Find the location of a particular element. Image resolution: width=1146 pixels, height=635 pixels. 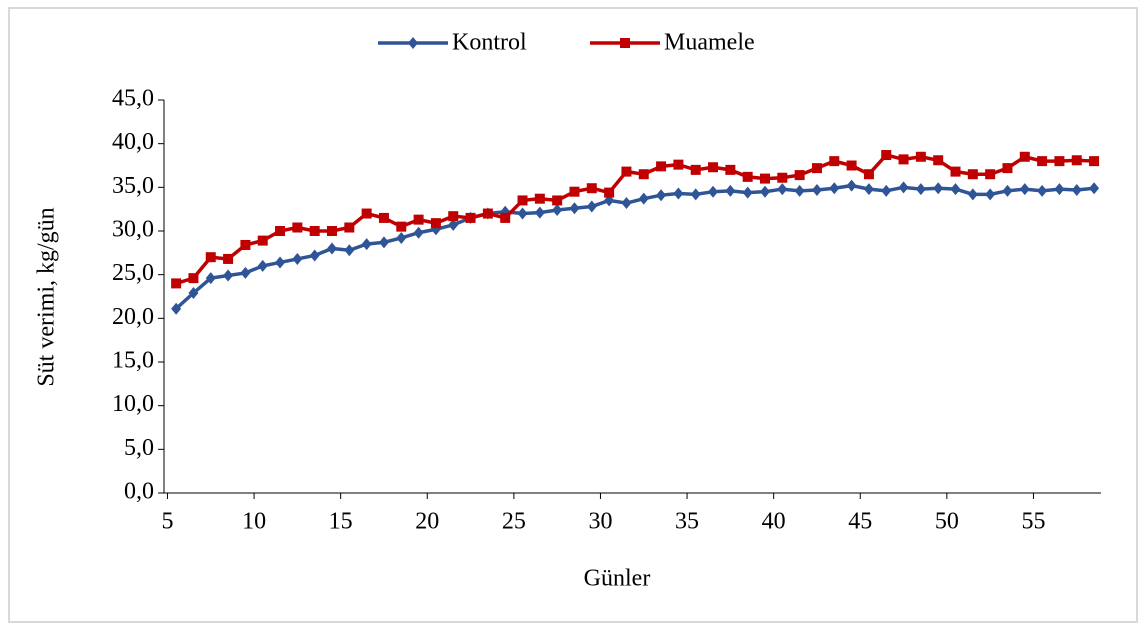

x-tick-label: 30 is located at coordinates (600, 522).